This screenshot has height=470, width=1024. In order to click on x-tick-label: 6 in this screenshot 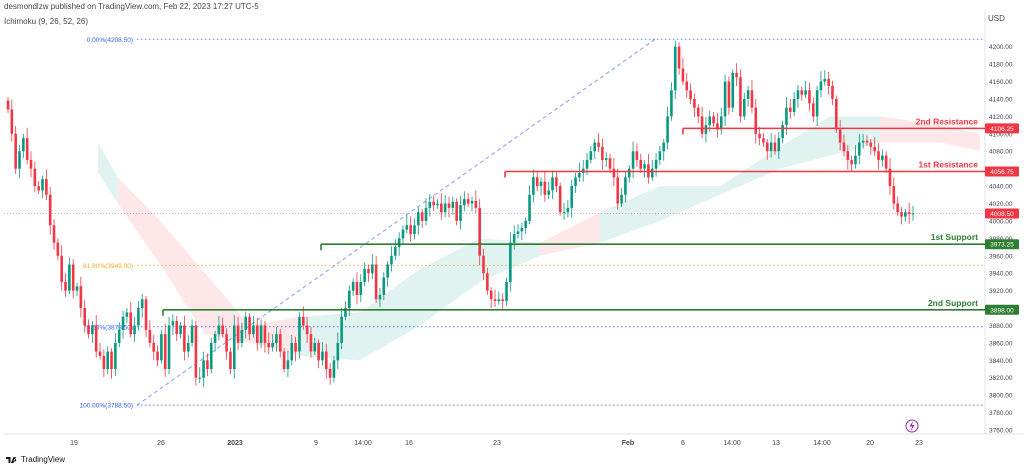, I will do `click(683, 443)`.